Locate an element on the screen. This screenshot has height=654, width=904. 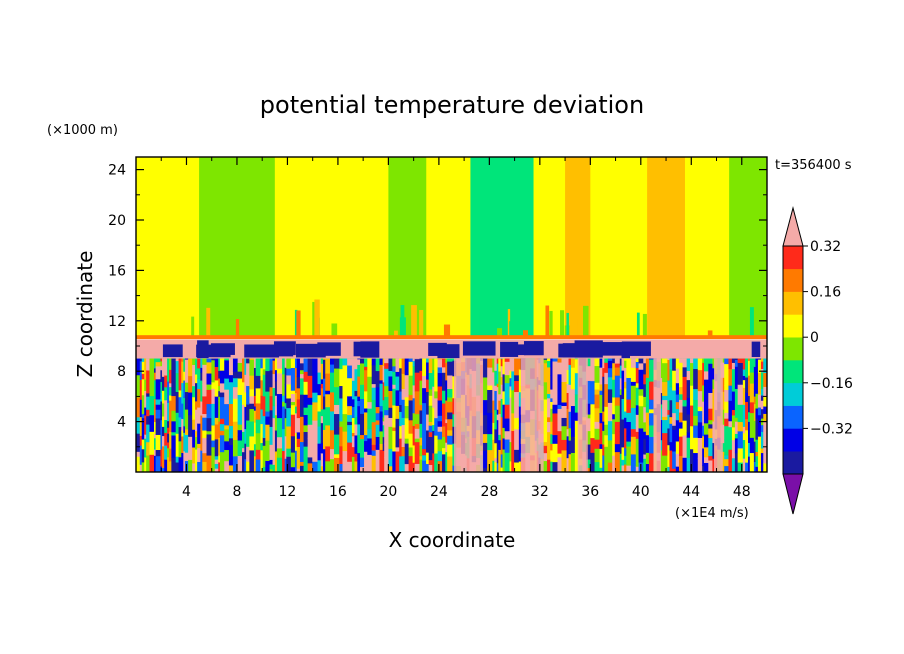
colorbar-segment is located at coordinates (793, 440).